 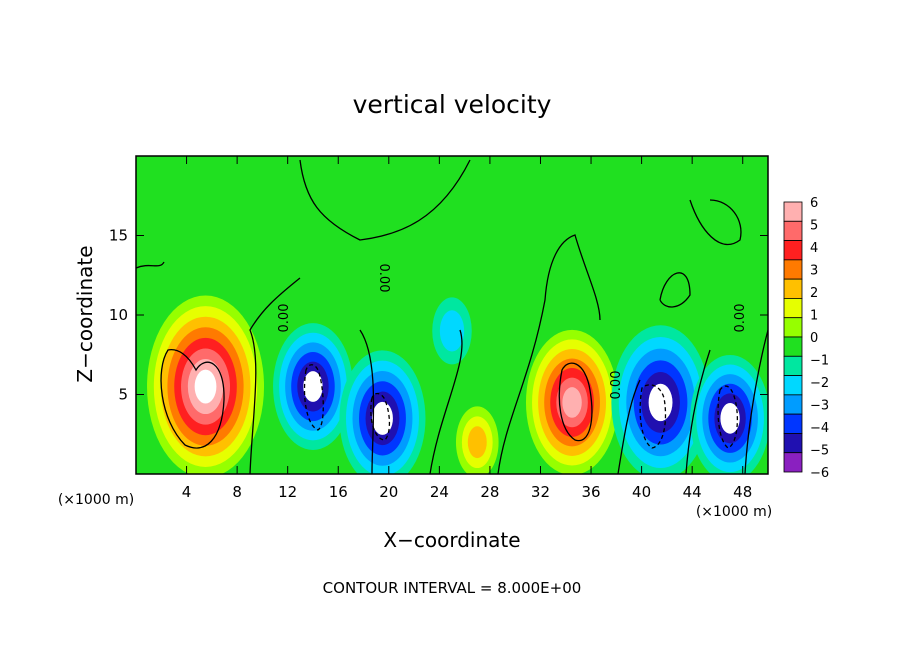 What do you see at coordinates (814, 293) in the screenshot?
I see `colorbar-tick-label: 2` at bounding box center [814, 293].